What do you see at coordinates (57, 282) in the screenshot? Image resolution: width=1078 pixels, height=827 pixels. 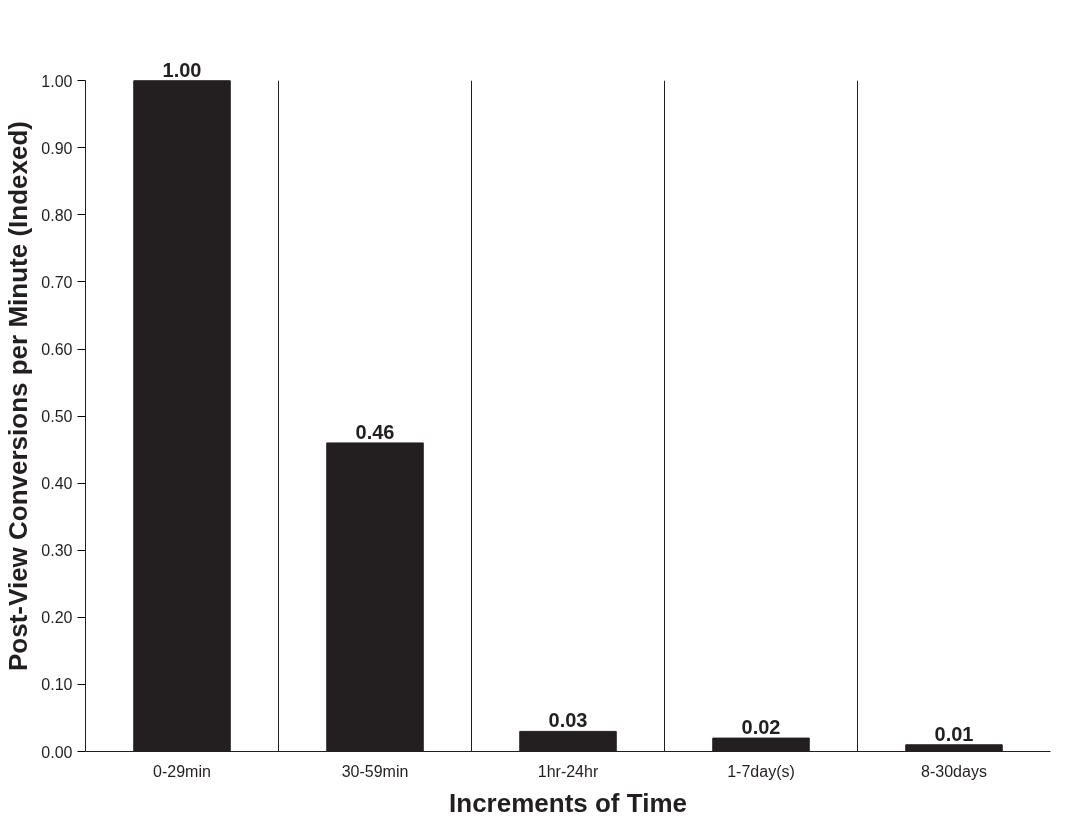 I see `y-tick-label: 0.70` at bounding box center [57, 282].